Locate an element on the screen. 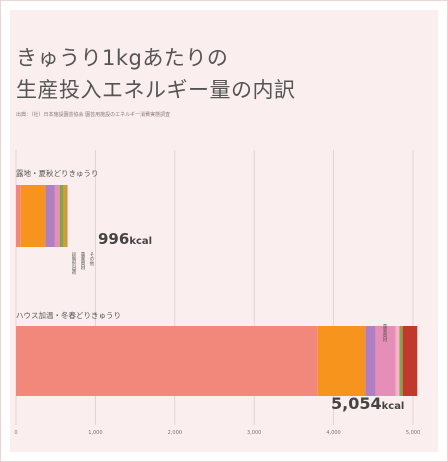 Image resolution: width=448 pixels, height=462 pixels. total-value: 996 is located at coordinates (114, 239).